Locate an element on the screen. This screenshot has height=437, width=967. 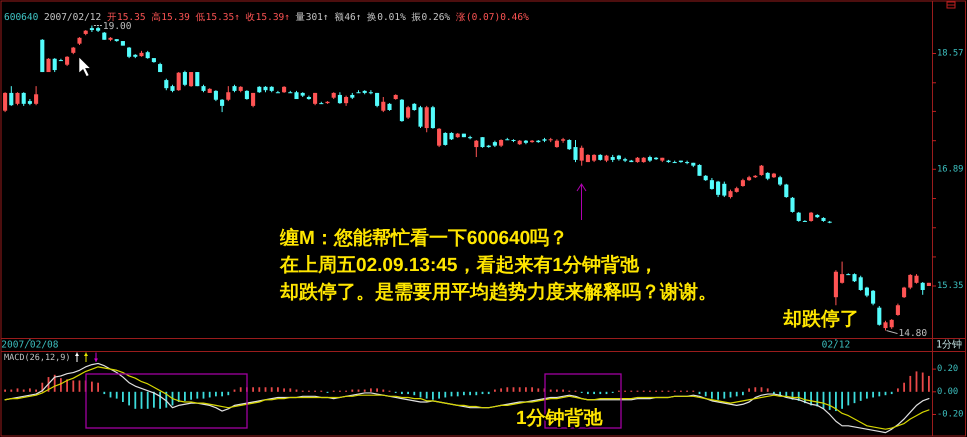
x-tick-label: 02/12 is located at coordinates (836, 345).